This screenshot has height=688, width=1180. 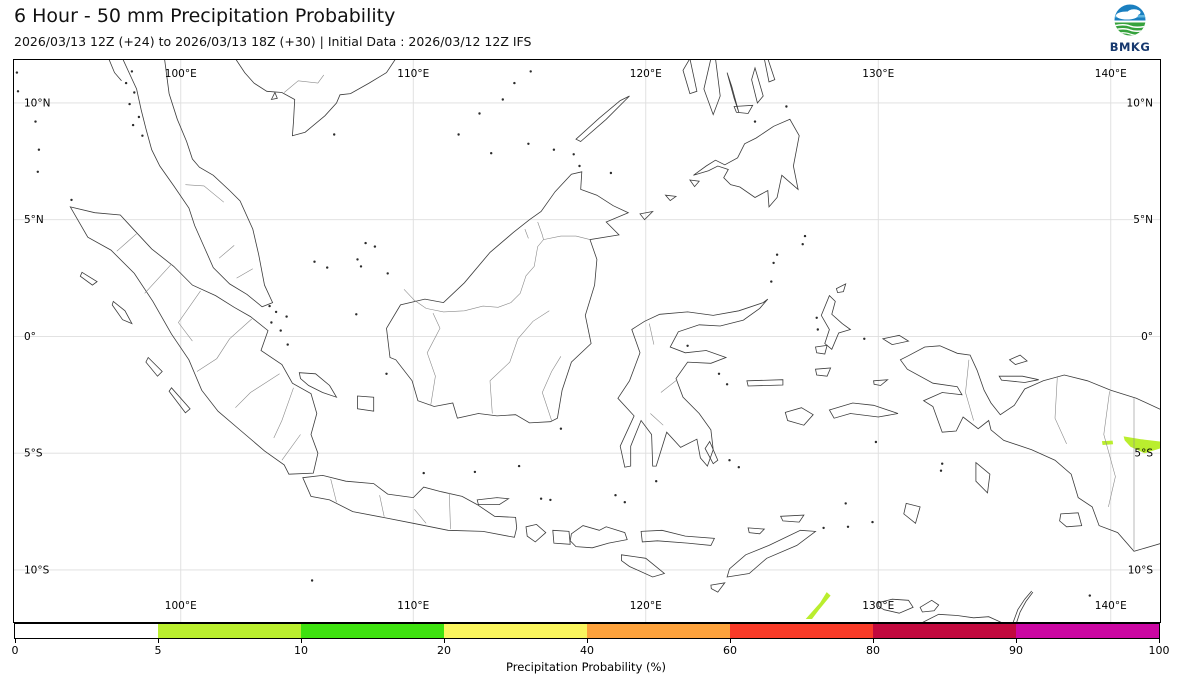 What do you see at coordinates (1111, 74) in the screenshot?
I see `lon-tick-label-top: 140°E` at bounding box center [1111, 74].